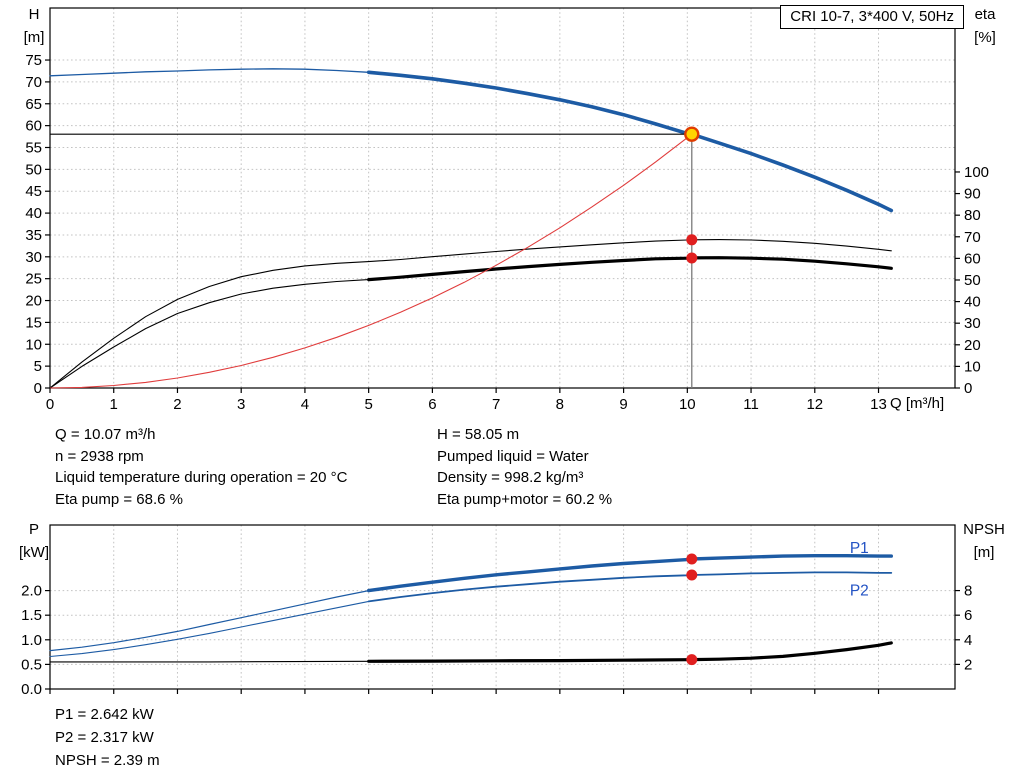 The image size is (1024, 781). What do you see at coordinates (878, 404) in the screenshot?
I see `tick-label: 13` at bounding box center [878, 404].